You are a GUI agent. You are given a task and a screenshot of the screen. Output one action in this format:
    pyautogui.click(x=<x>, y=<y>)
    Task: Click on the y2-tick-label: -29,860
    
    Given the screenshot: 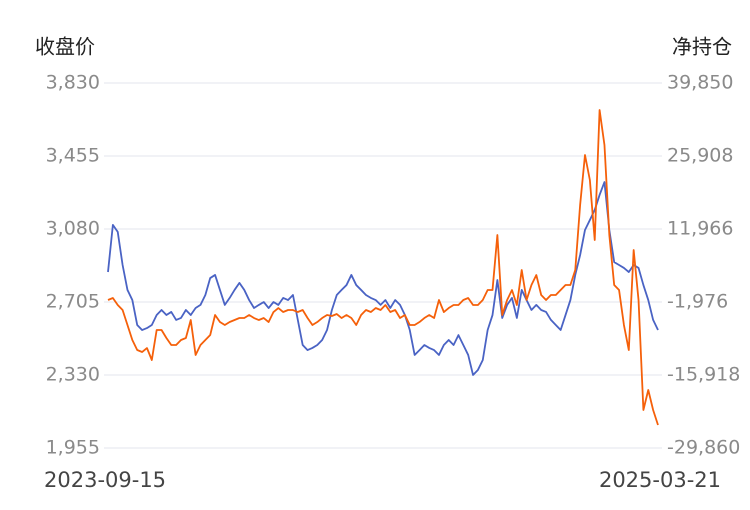 What is the action you would take?
    pyautogui.click(x=703, y=448)
    